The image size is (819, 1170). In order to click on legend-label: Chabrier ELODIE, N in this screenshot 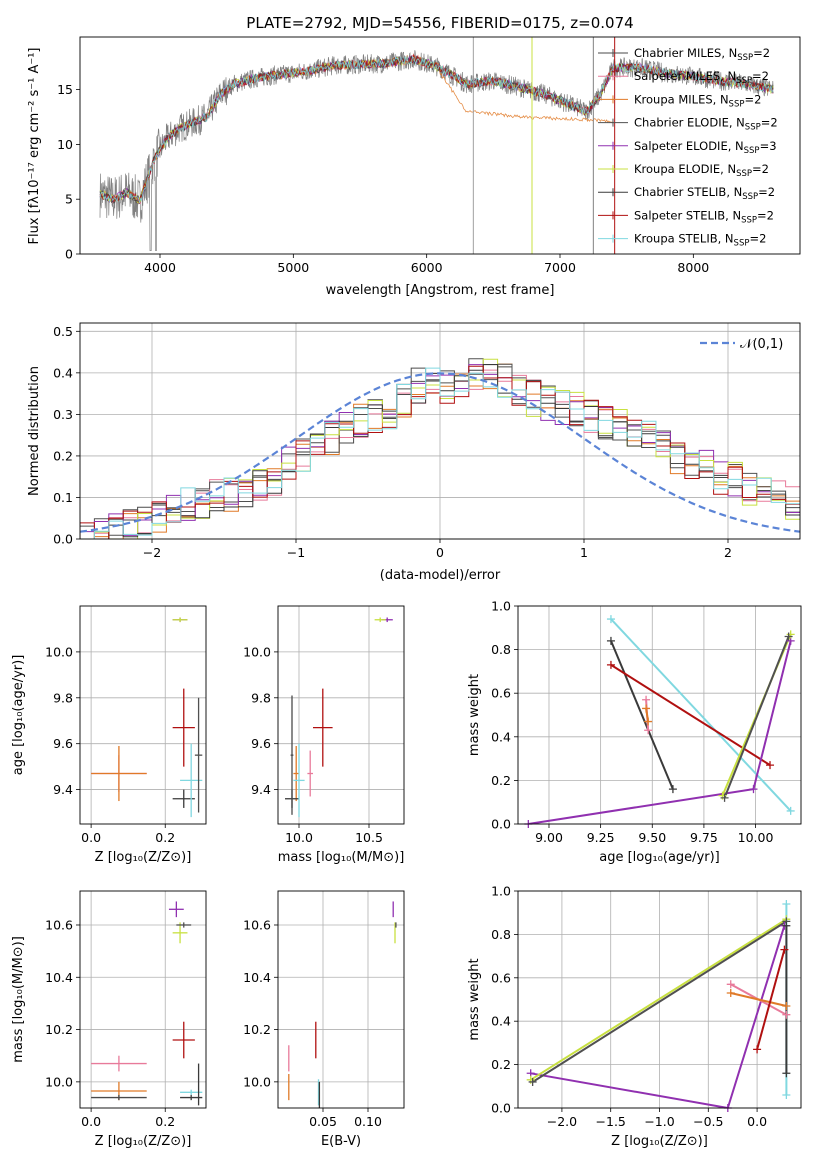, I will do `click(689, 123)`.